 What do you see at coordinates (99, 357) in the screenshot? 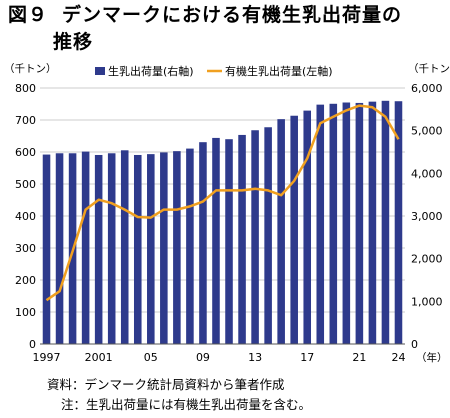
I see `x-tick-label: 2001` at bounding box center [99, 357].